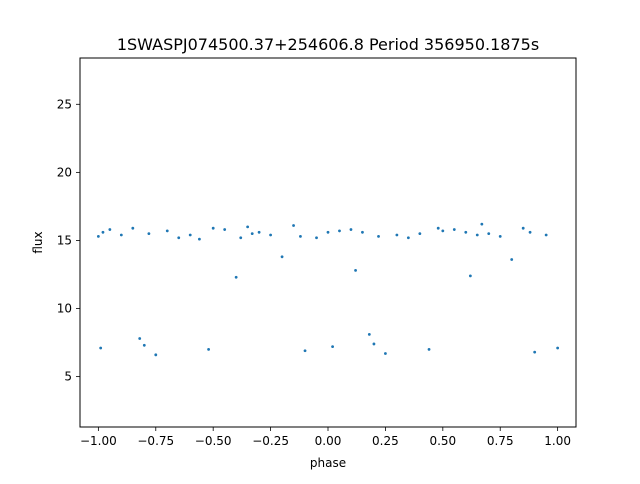  Describe the element at coordinates (64, 309) in the screenshot. I see `y-tick-label: 10` at that location.